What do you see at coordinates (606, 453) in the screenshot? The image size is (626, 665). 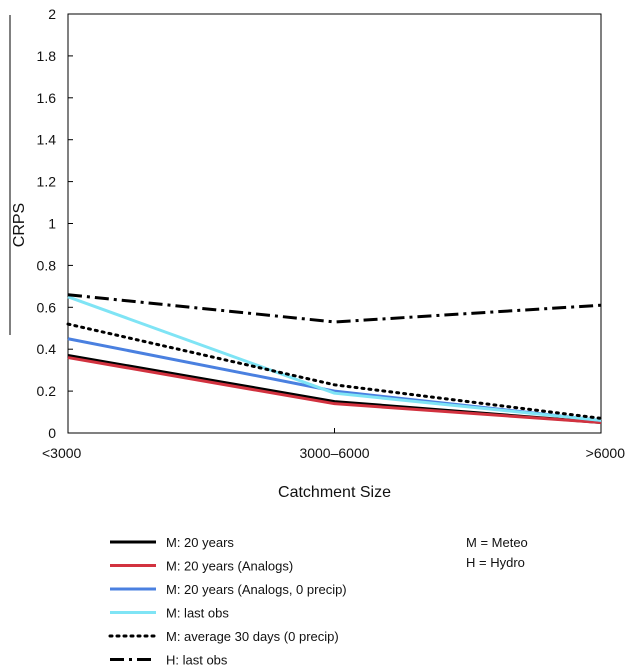 I see `x-tick-label: >6000` at bounding box center [606, 453].